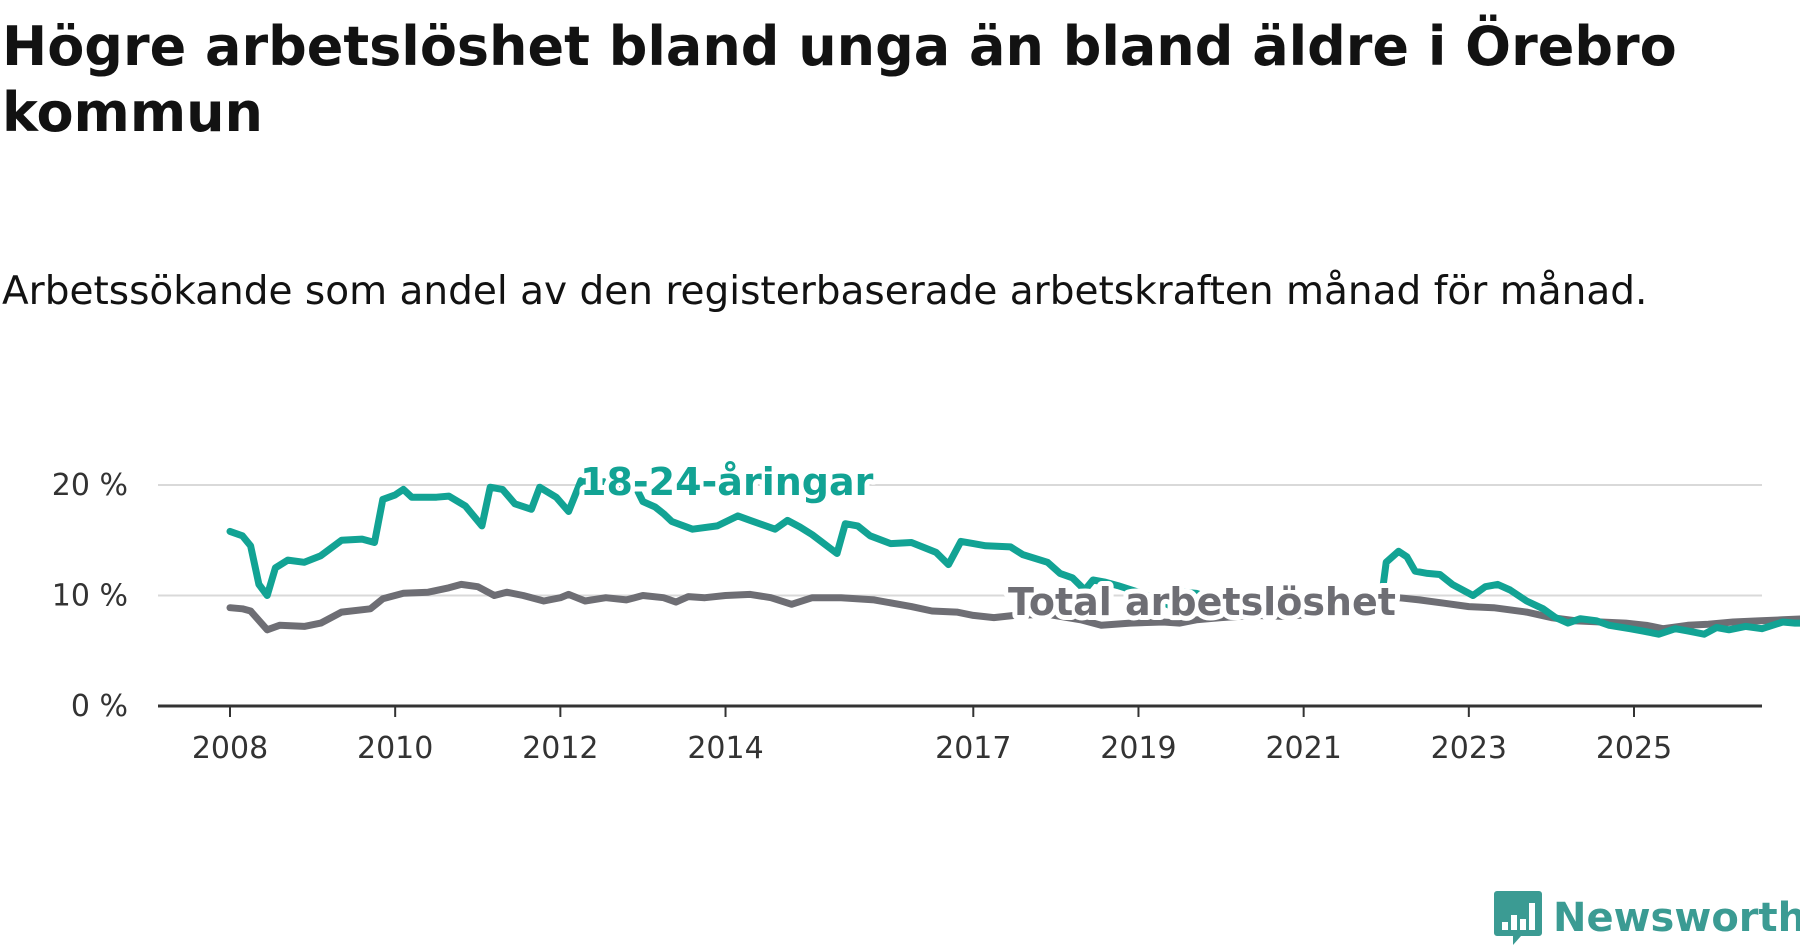 The image size is (1800, 948). Describe the element at coordinates (395, 748) in the screenshot. I see `x-tick-label: 2010` at that location.